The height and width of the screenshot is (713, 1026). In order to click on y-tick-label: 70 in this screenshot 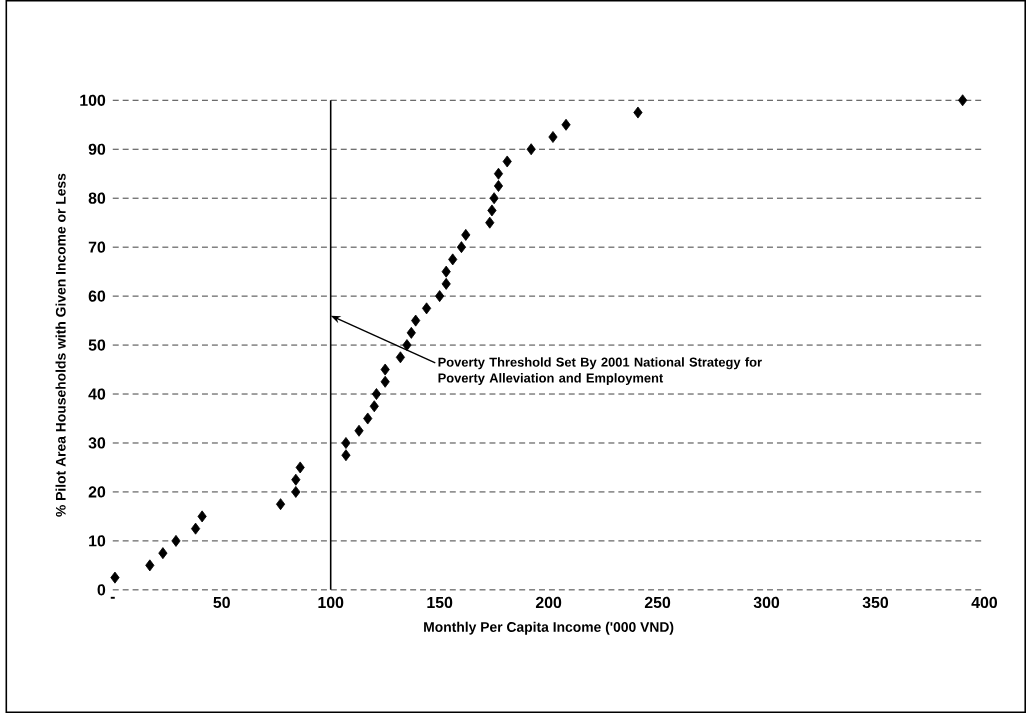, I will do `click(97, 247)`.